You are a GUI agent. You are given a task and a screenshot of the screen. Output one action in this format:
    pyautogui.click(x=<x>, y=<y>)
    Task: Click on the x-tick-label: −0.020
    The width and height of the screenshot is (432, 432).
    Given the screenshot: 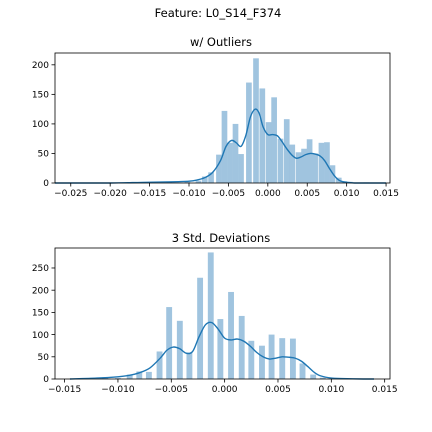 What is the action you would take?
    pyautogui.click(x=111, y=194)
    